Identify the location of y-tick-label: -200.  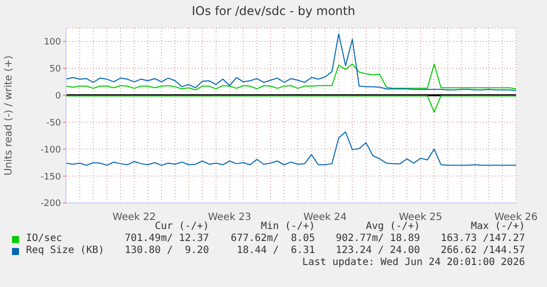
(51, 204).